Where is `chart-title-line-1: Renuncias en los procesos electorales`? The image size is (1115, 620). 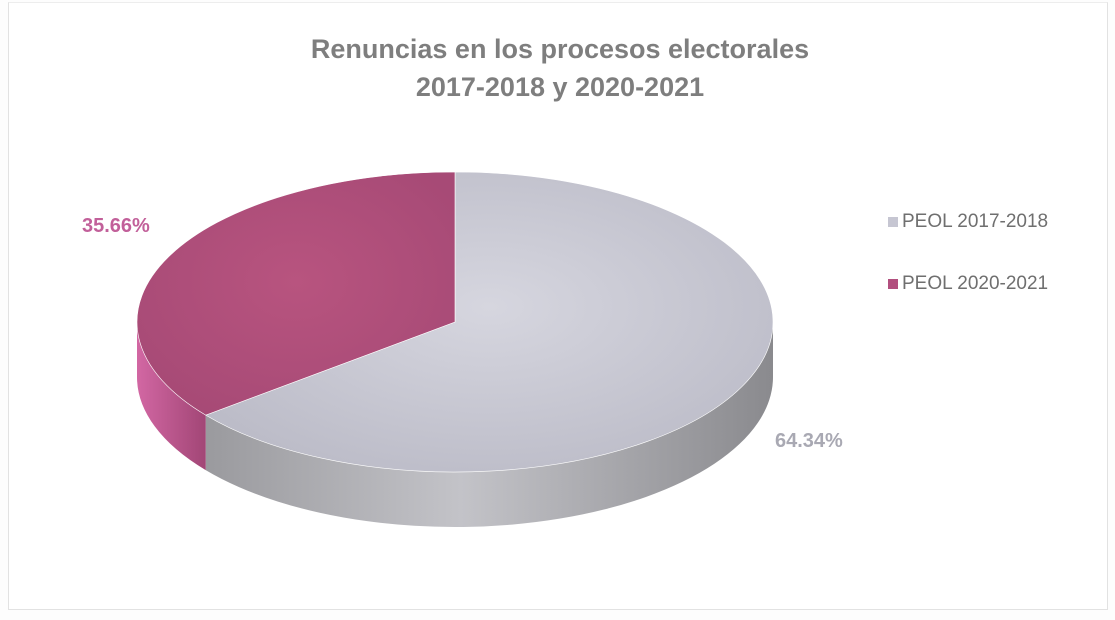
chart-title-line-1: Renuncias en los procesos electorales is located at coordinates (560, 49).